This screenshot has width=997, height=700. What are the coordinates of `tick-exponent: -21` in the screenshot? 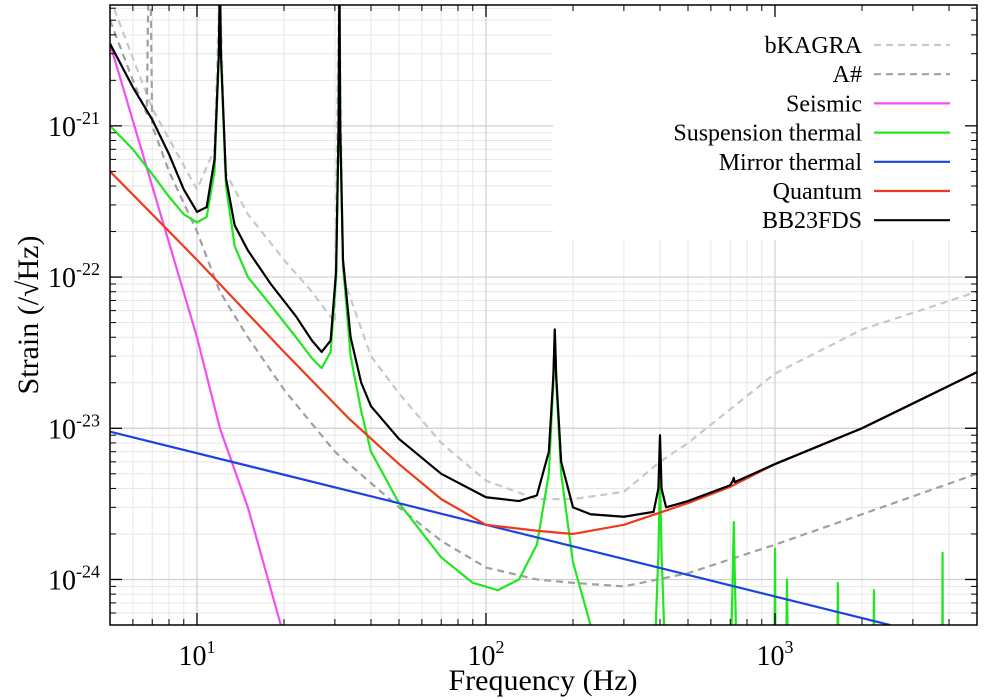 It's located at (88, 118).